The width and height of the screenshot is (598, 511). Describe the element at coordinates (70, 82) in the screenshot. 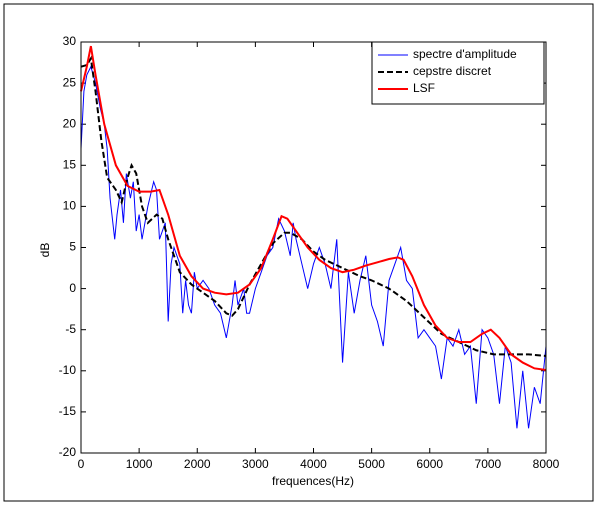

I see `y-tick-label: 25` at that location.